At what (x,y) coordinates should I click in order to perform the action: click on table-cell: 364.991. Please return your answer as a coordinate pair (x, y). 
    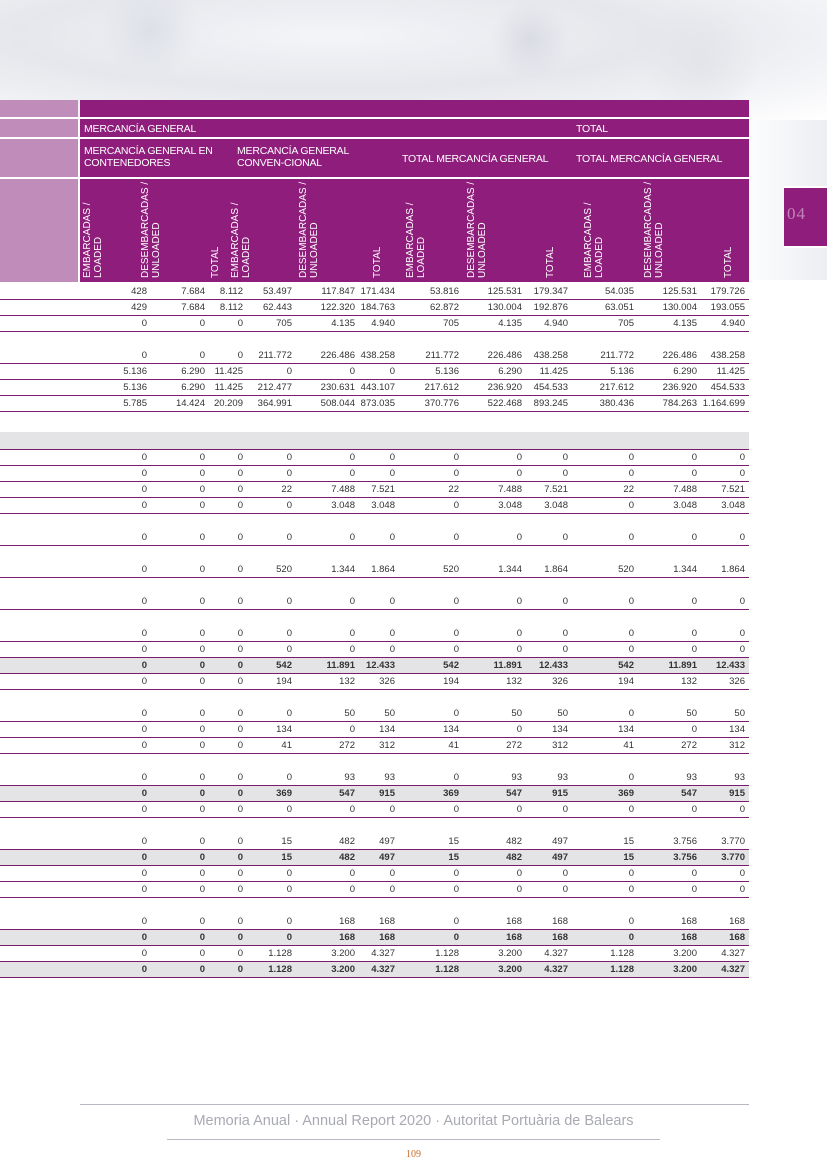
    Looking at the image, I should click on (274, 403).